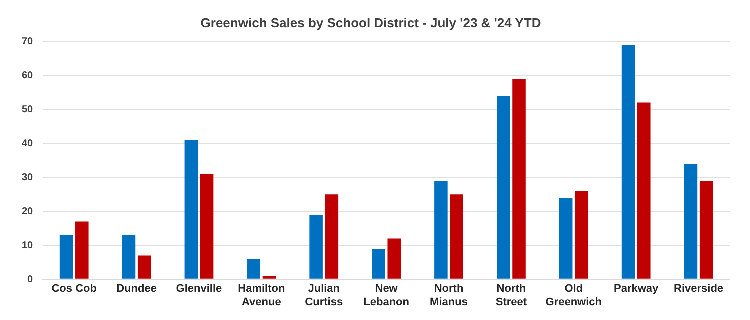  Describe the element at coordinates (699, 289) in the screenshot. I see `x-tick-label: Riverside` at that location.